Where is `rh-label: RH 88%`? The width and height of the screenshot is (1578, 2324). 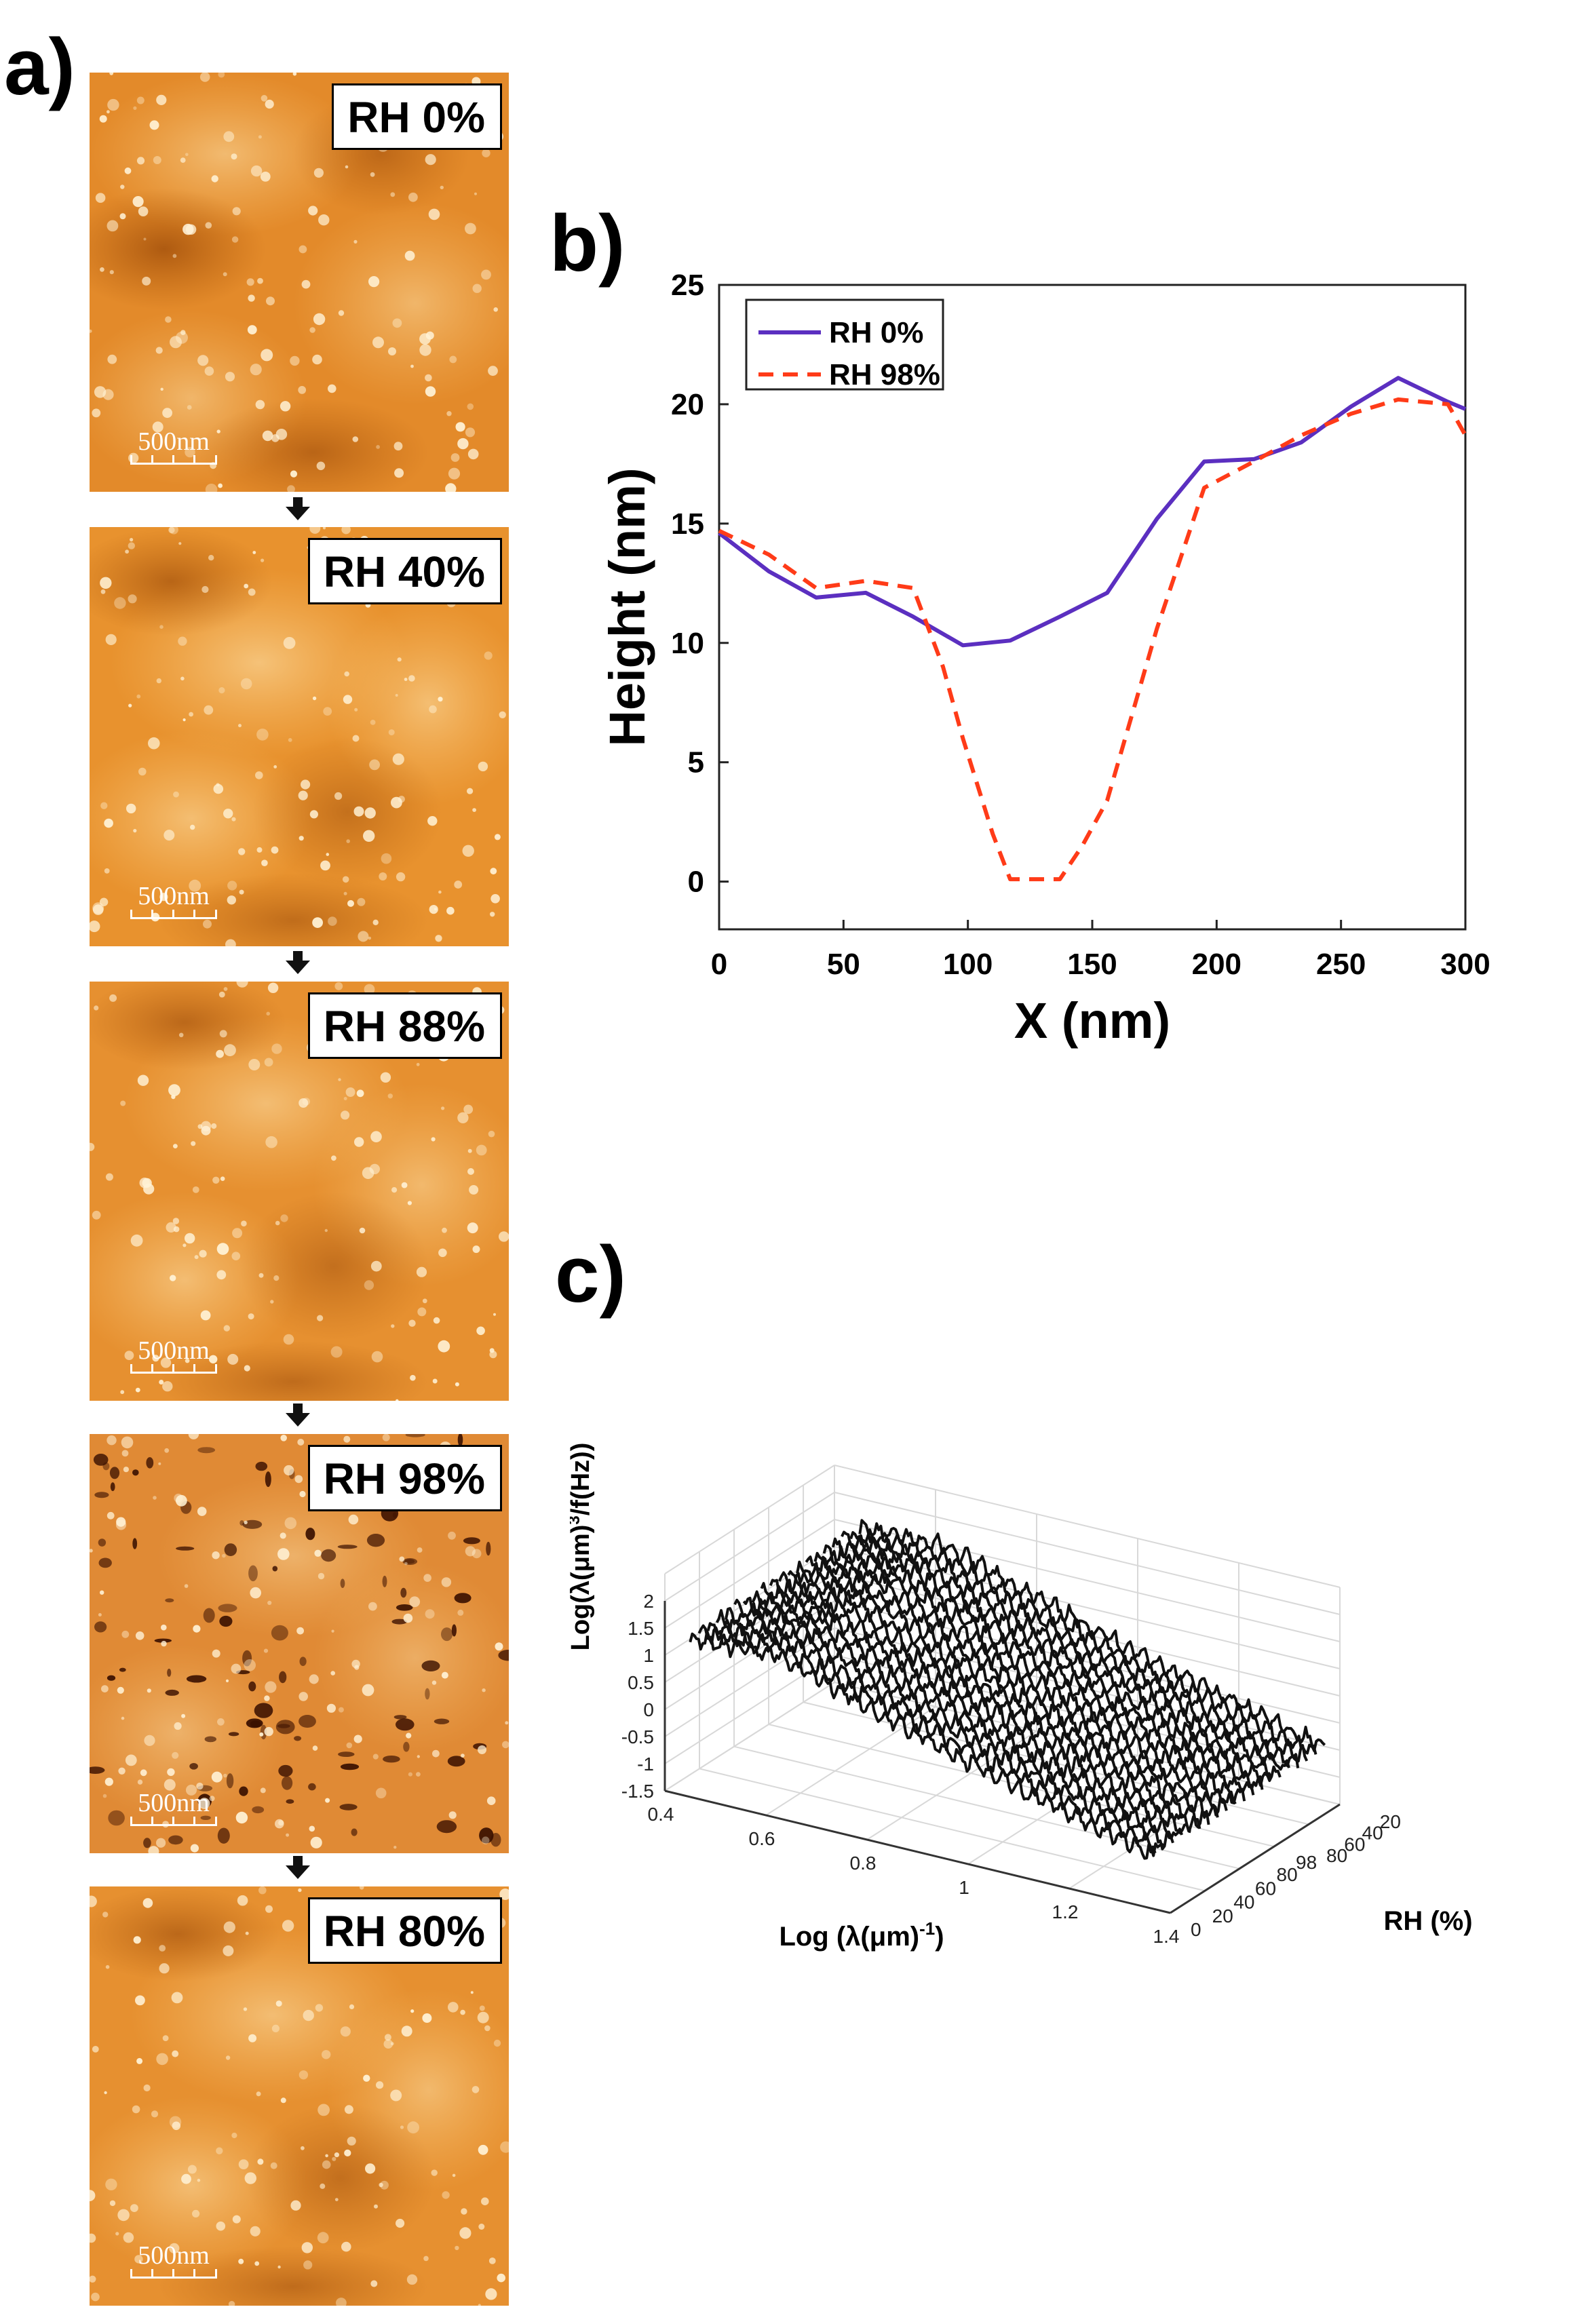 rh-label: RH 88% is located at coordinates (404, 1025).